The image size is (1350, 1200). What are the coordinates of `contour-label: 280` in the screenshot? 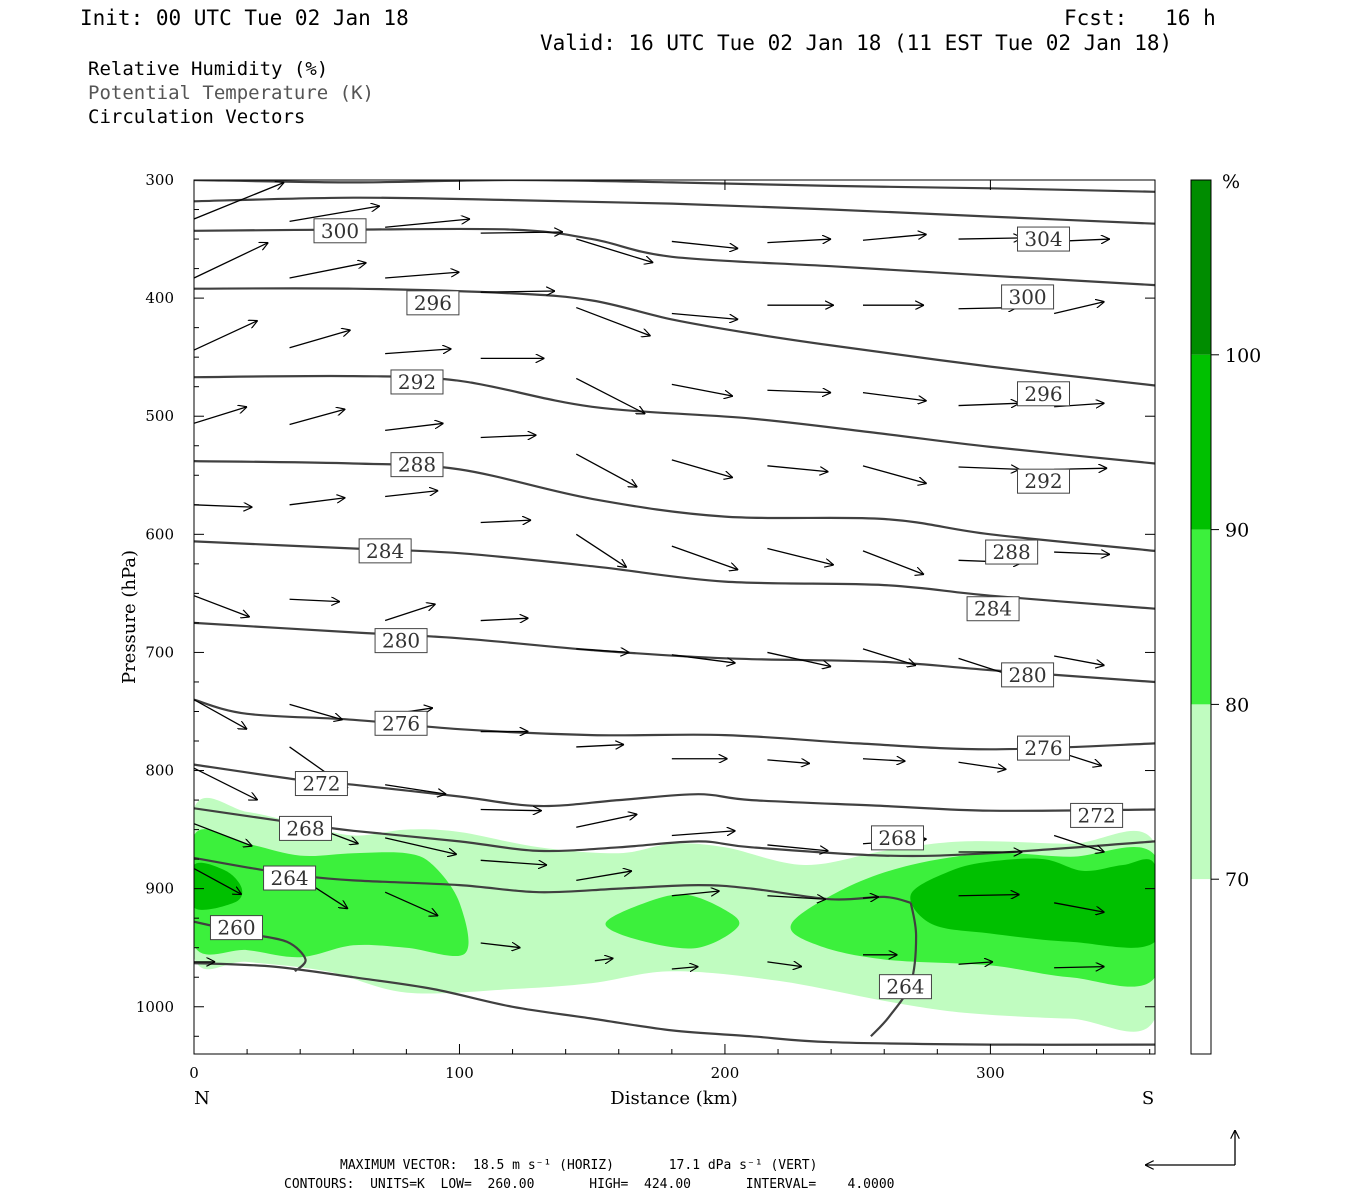 It's located at (1028, 675).